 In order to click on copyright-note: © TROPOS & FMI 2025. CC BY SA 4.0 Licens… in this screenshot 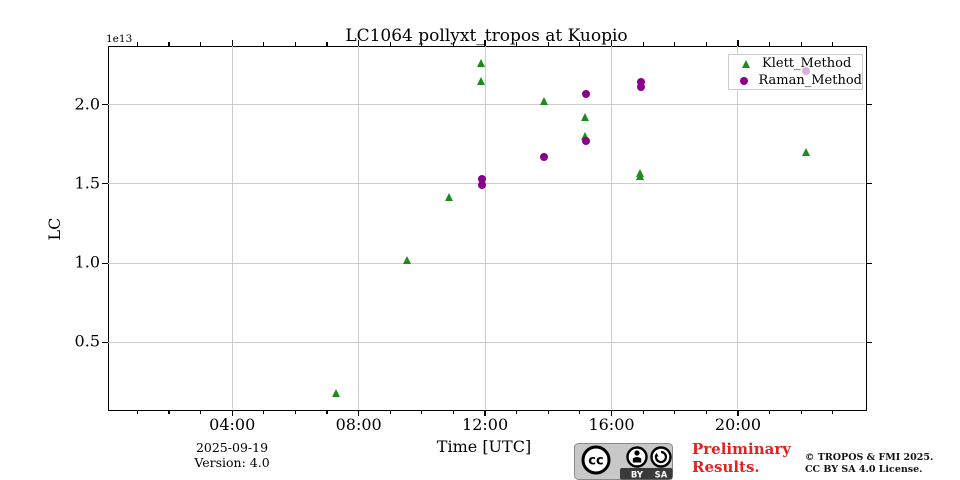, I will do `click(869, 463)`.